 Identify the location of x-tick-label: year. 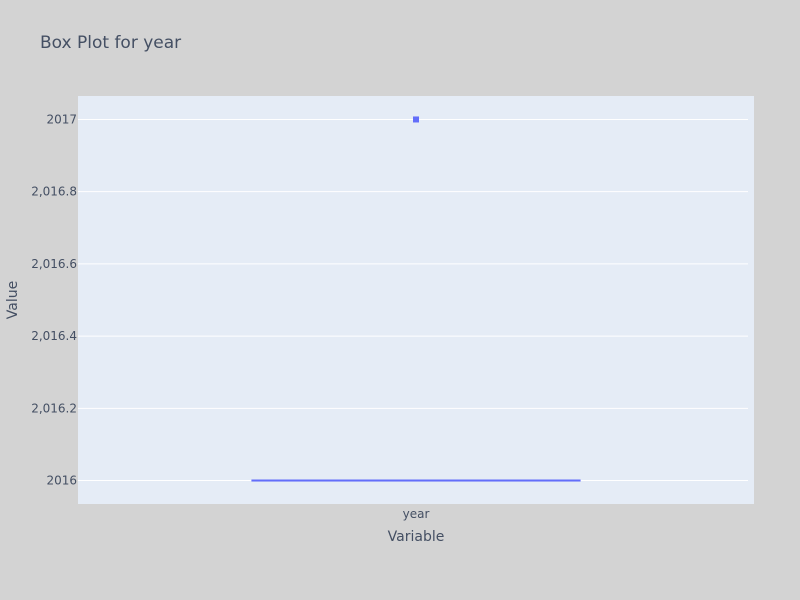
(416, 514).